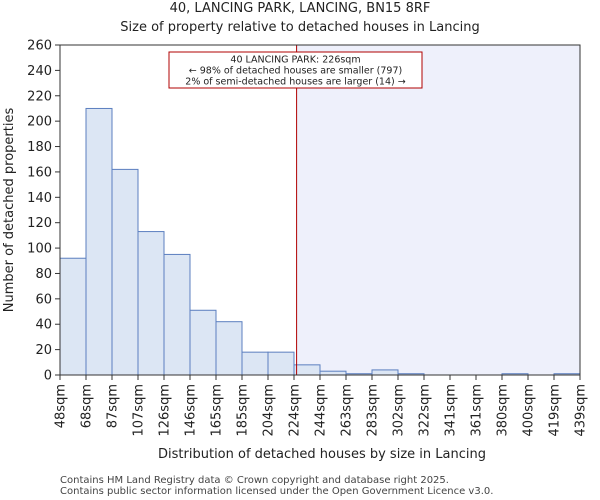 The width and height of the screenshot is (600, 500). I want to click on x-tick-label: 419sqm, so click(555, 410).